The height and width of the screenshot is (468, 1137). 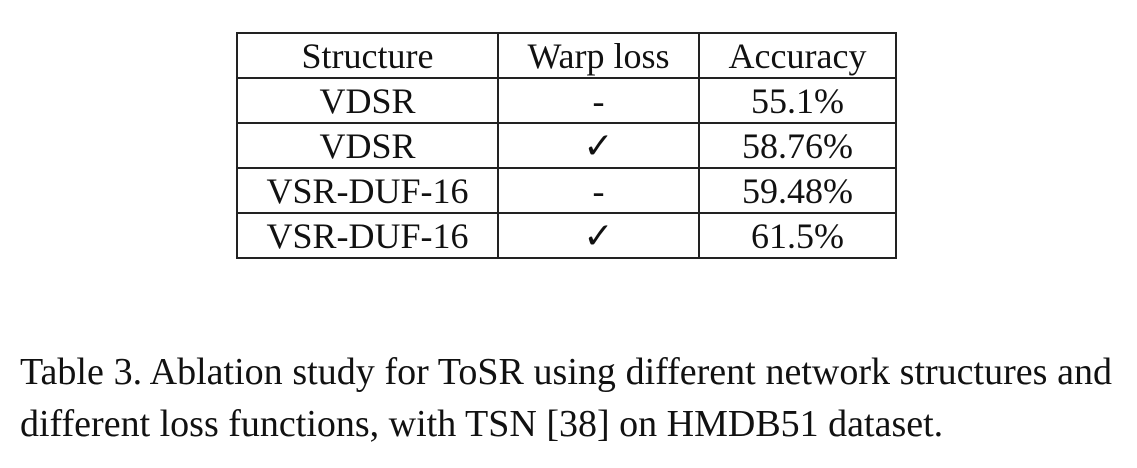 I want to click on table-header-row: Structure Warp loss Accuracy, so click(x=566, y=55).